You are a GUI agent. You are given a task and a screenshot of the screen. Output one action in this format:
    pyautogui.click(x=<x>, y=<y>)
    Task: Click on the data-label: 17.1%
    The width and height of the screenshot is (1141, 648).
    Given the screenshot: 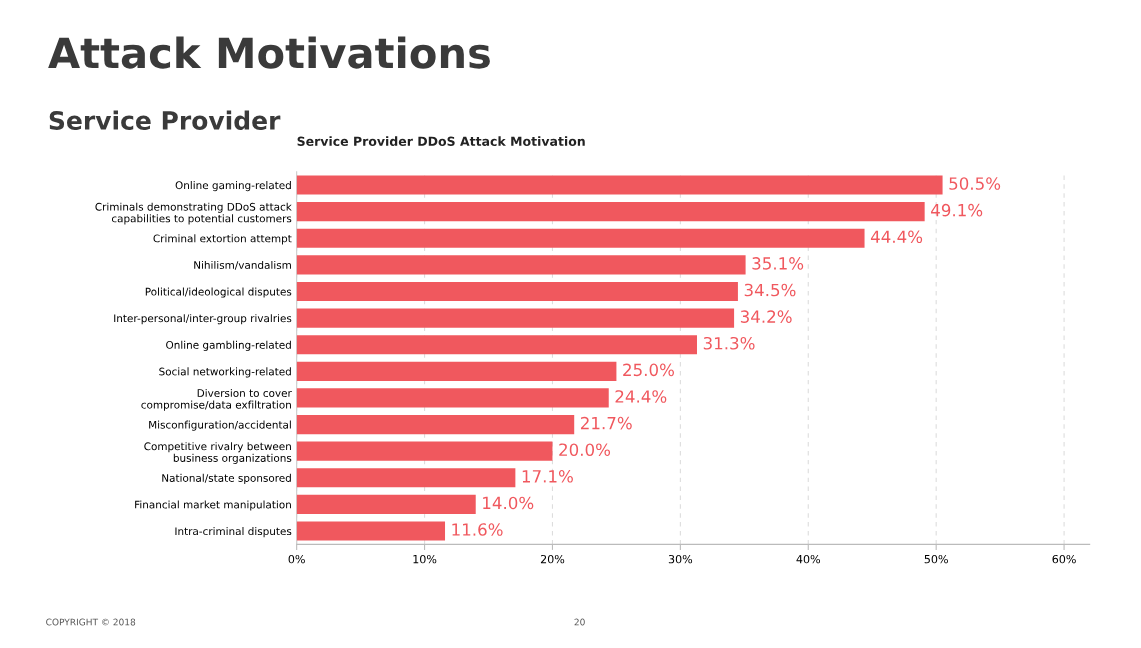 What is the action you would take?
    pyautogui.click(x=547, y=476)
    